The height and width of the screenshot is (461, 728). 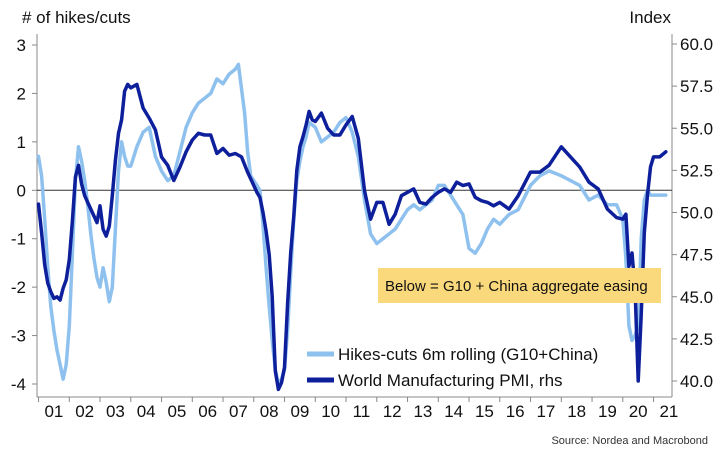 What do you see at coordinates (422, 411) in the screenshot?
I see `x-tick-label: 13` at bounding box center [422, 411].